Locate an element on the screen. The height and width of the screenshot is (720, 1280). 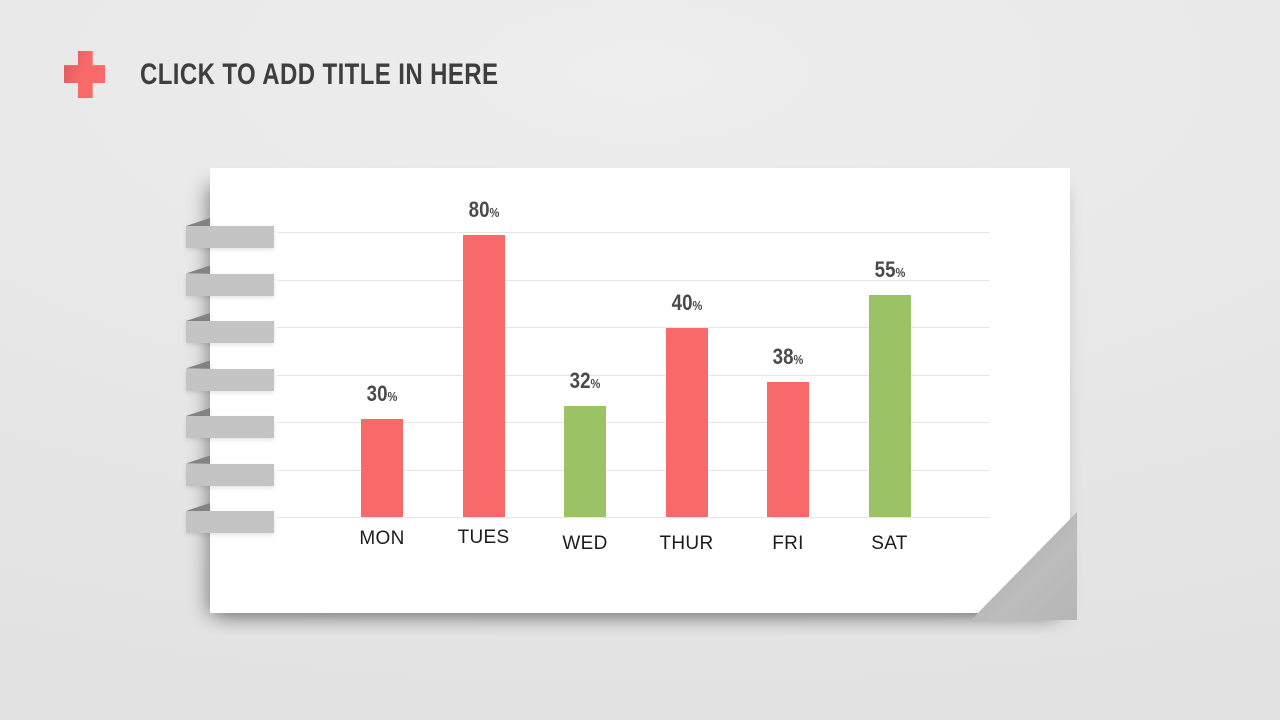
value-label-fri: 38% is located at coordinates (788, 357).